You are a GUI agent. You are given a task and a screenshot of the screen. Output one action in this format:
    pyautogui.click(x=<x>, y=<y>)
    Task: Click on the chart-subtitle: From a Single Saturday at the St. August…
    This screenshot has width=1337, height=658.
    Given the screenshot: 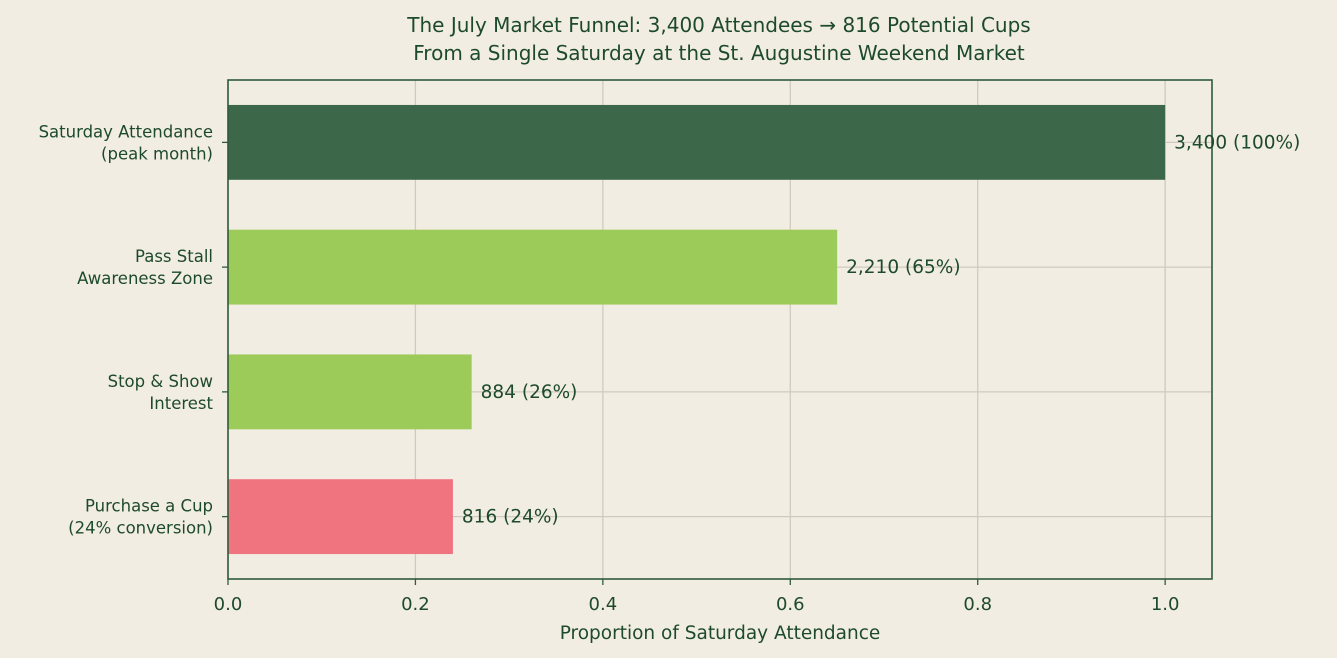 What is the action you would take?
    pyautogui.click(x=719, y=53)
    